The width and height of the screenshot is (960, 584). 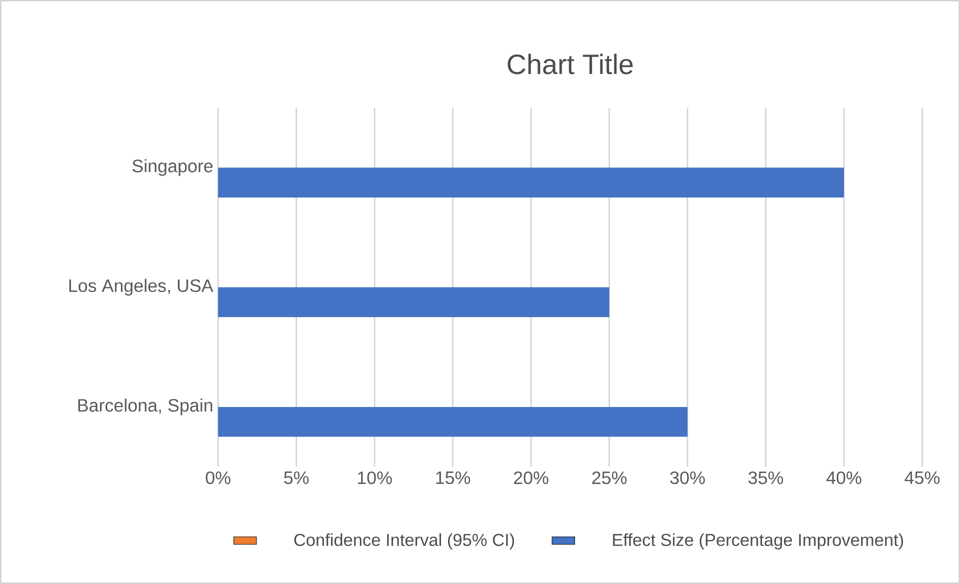 What do you see at coordinates (172, 167) in the screenshot?
I see `y-tick-label: Singapore` at bounding box center [172, 167].